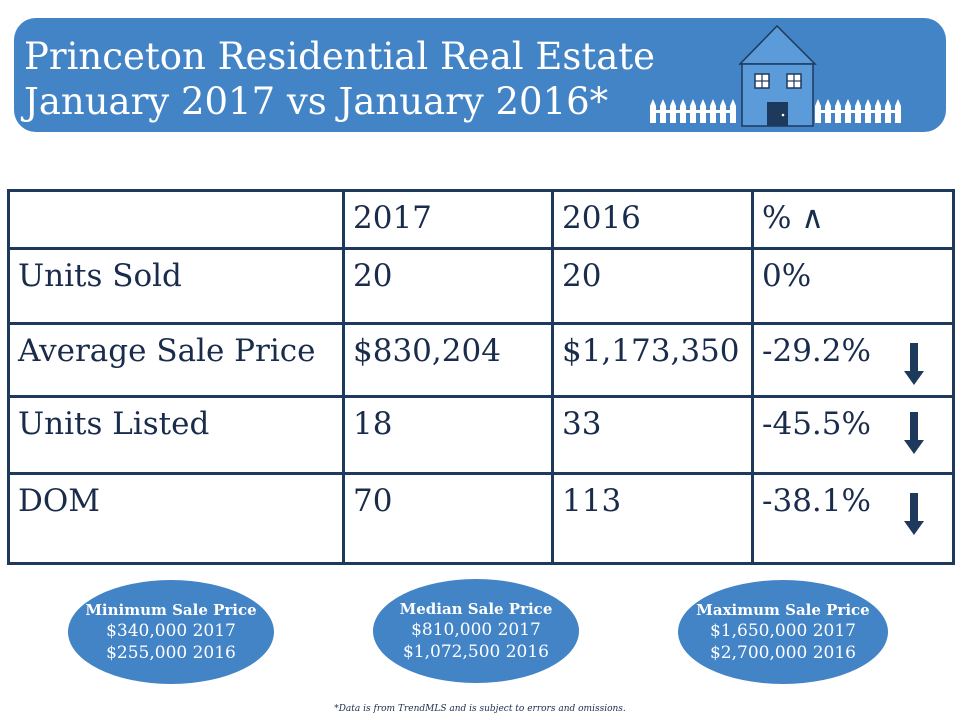 This screenshot has width=960, height=720. I want to click on oval-title: Minimum Sale Price, so click(171, 610).